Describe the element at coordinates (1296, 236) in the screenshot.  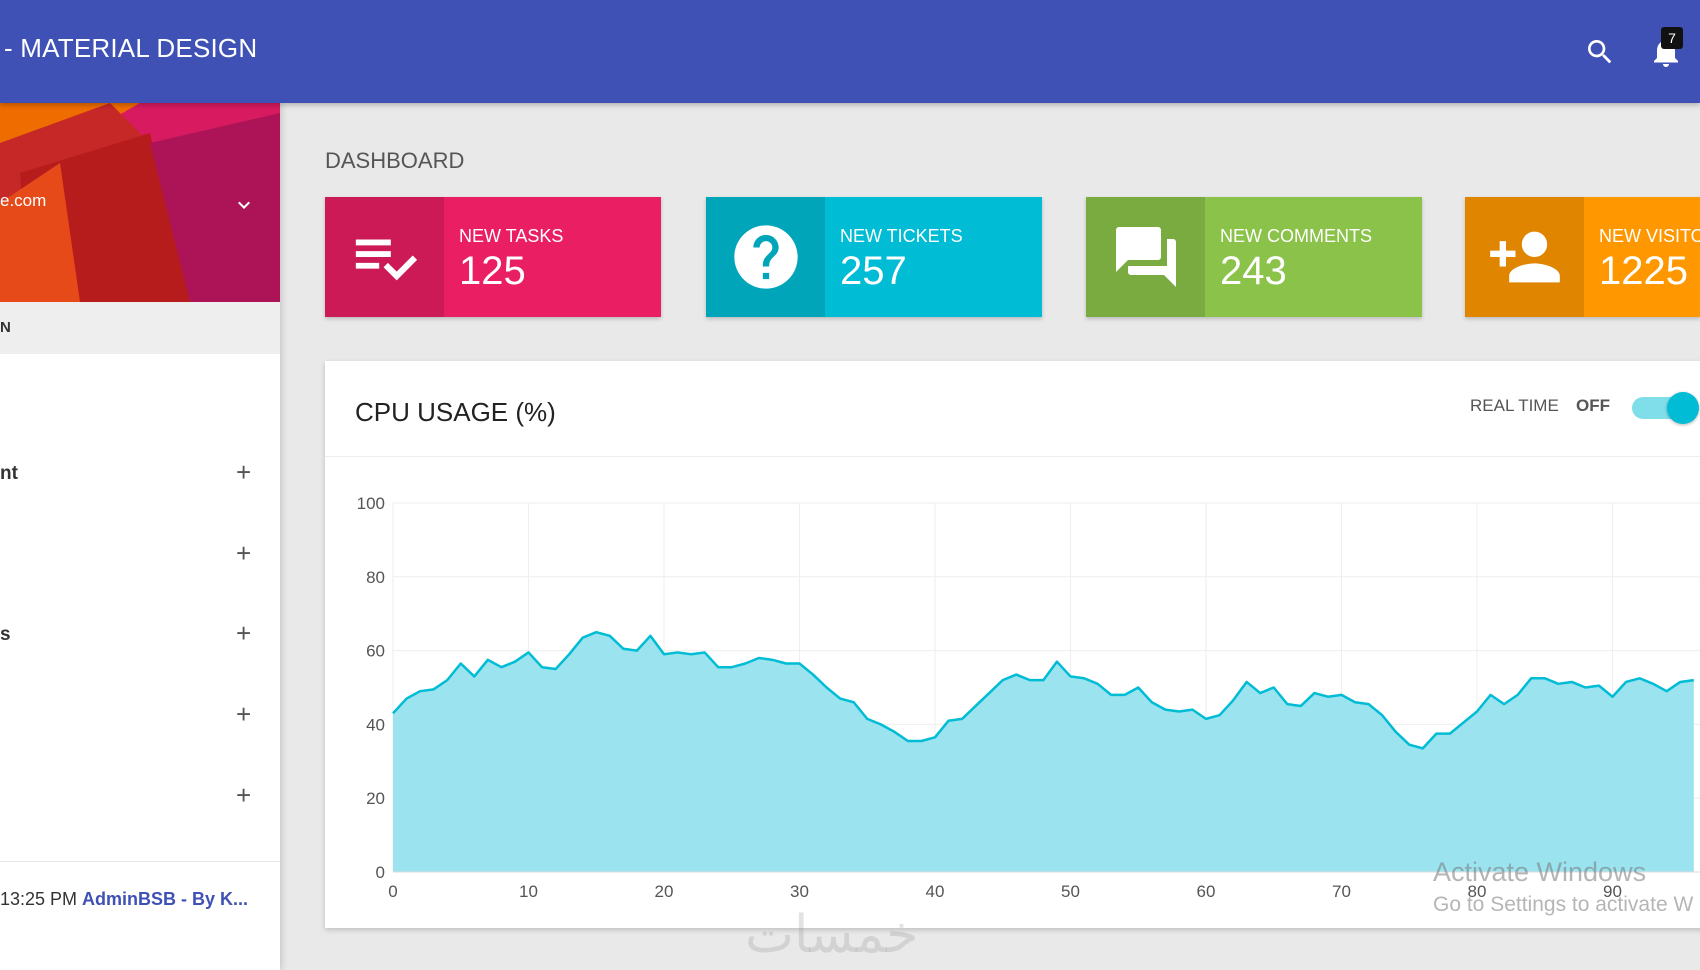
I see `info-box-label: NEW COMMENTS` at that location.